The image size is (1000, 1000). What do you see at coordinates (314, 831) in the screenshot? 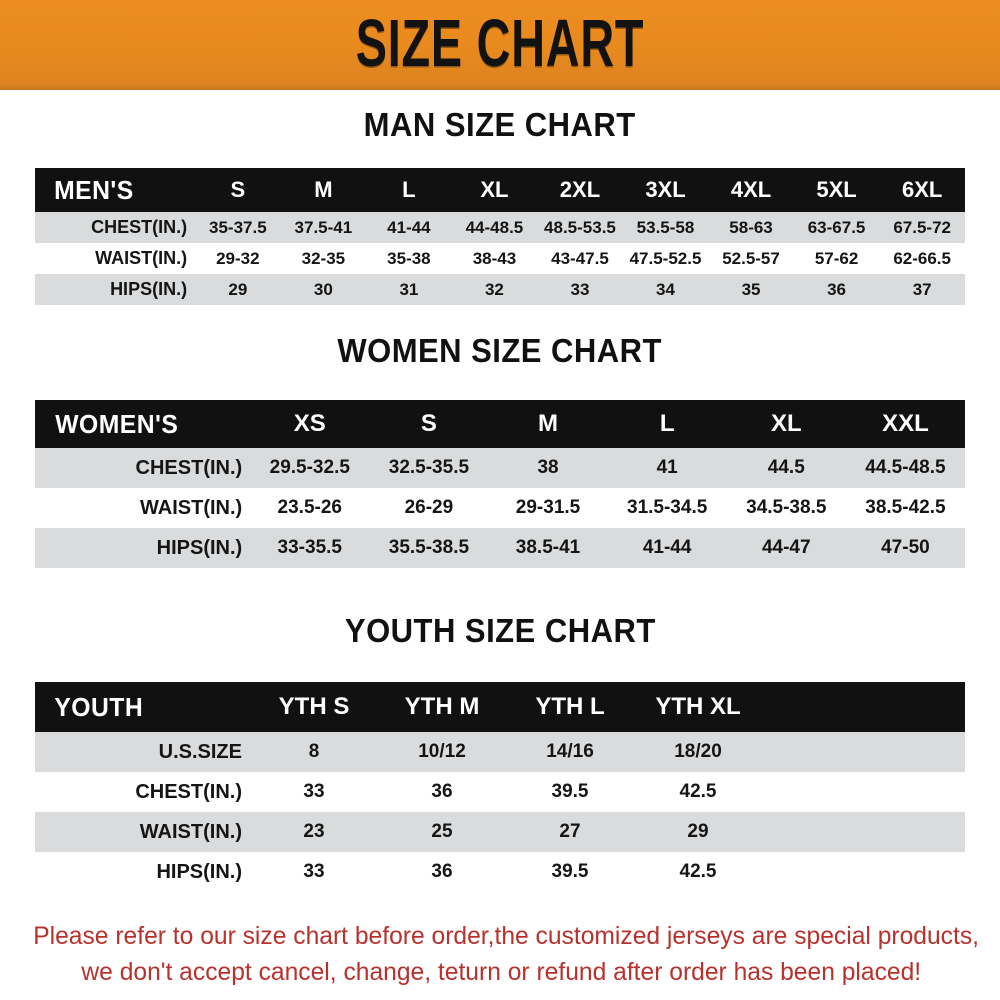
I see `cell: 23` at bounding box center [314, 831].